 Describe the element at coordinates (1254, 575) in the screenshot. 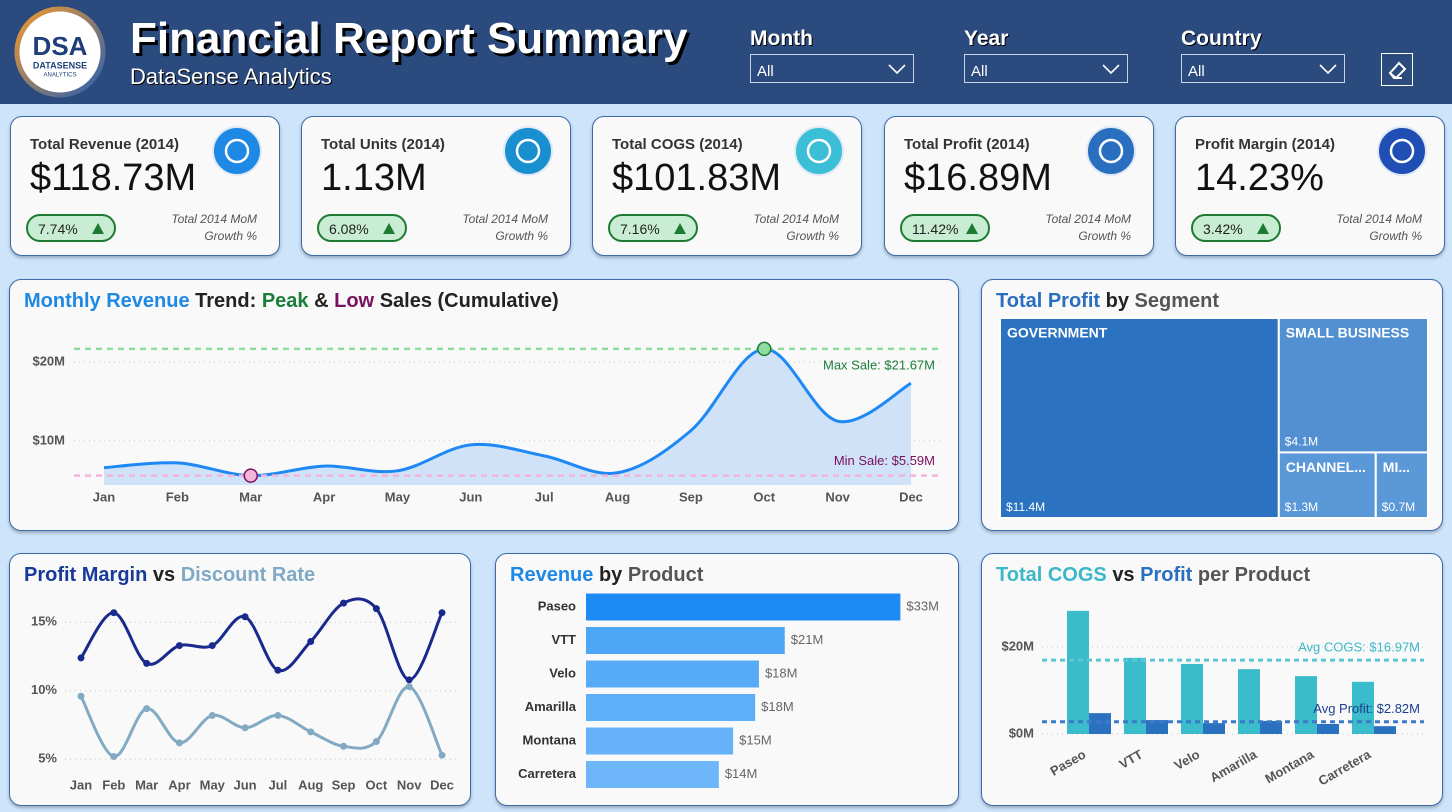

I see `title-part: per Product` at that location.